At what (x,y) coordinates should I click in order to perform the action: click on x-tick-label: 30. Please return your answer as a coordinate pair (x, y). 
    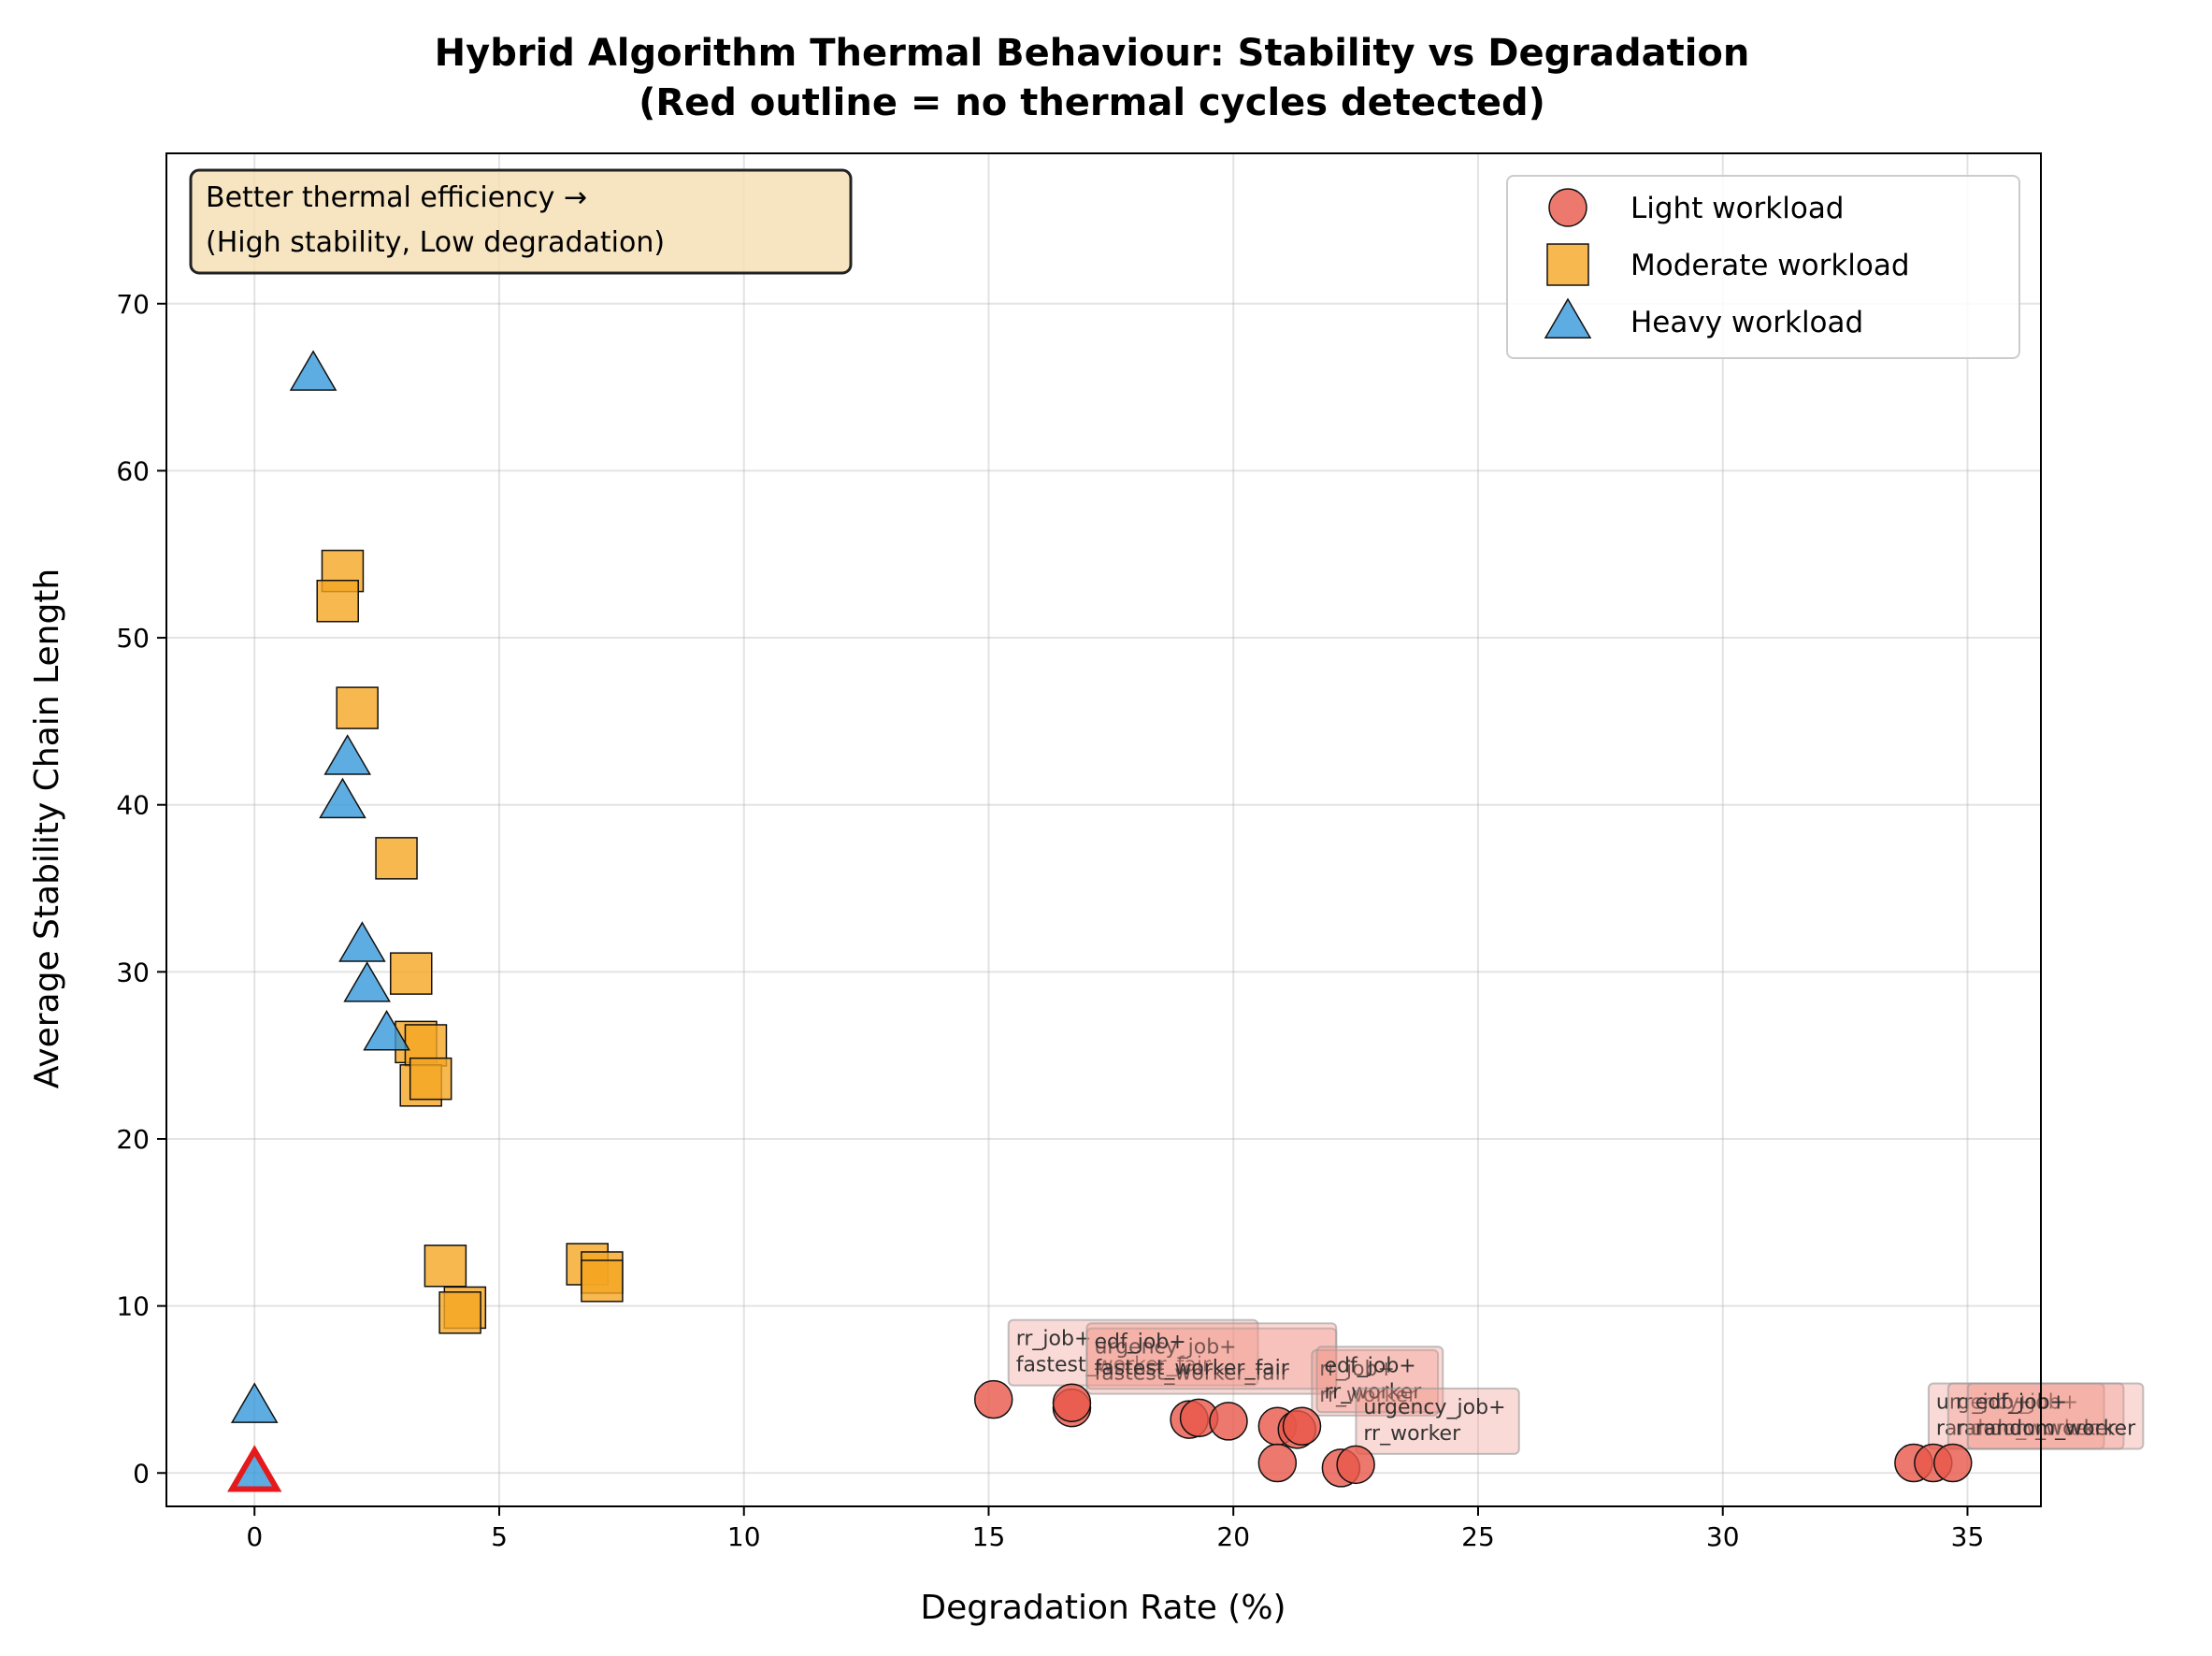
    Looking at the image, I should click on (1723, 1536).